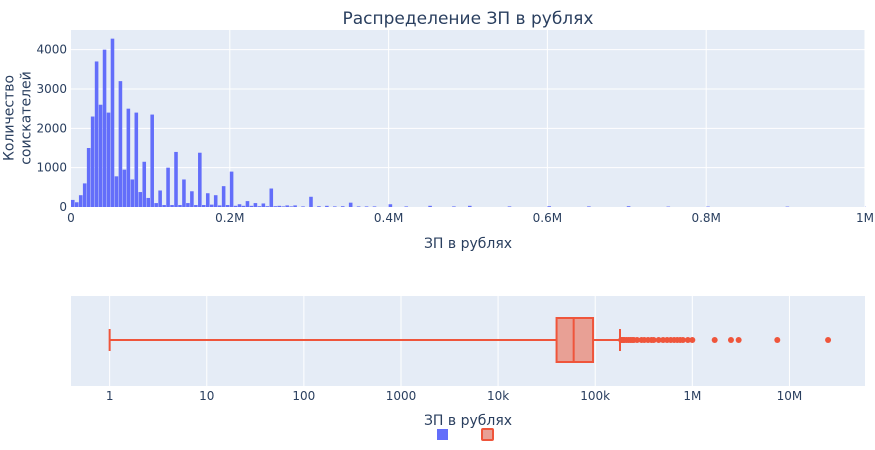 The image size is (875, 450). What do you see at coordinates (468, 19) in the screenshot?
I see `chart-title: Распределение ЗП в рублях` at bounding box center [468, 19].